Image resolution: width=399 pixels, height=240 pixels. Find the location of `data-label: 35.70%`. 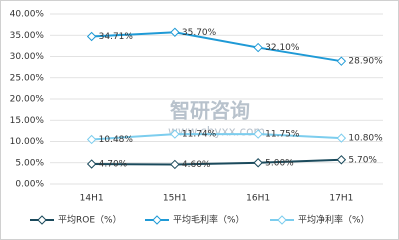

data-label: 35.70% is located at coordinates (199, 33).